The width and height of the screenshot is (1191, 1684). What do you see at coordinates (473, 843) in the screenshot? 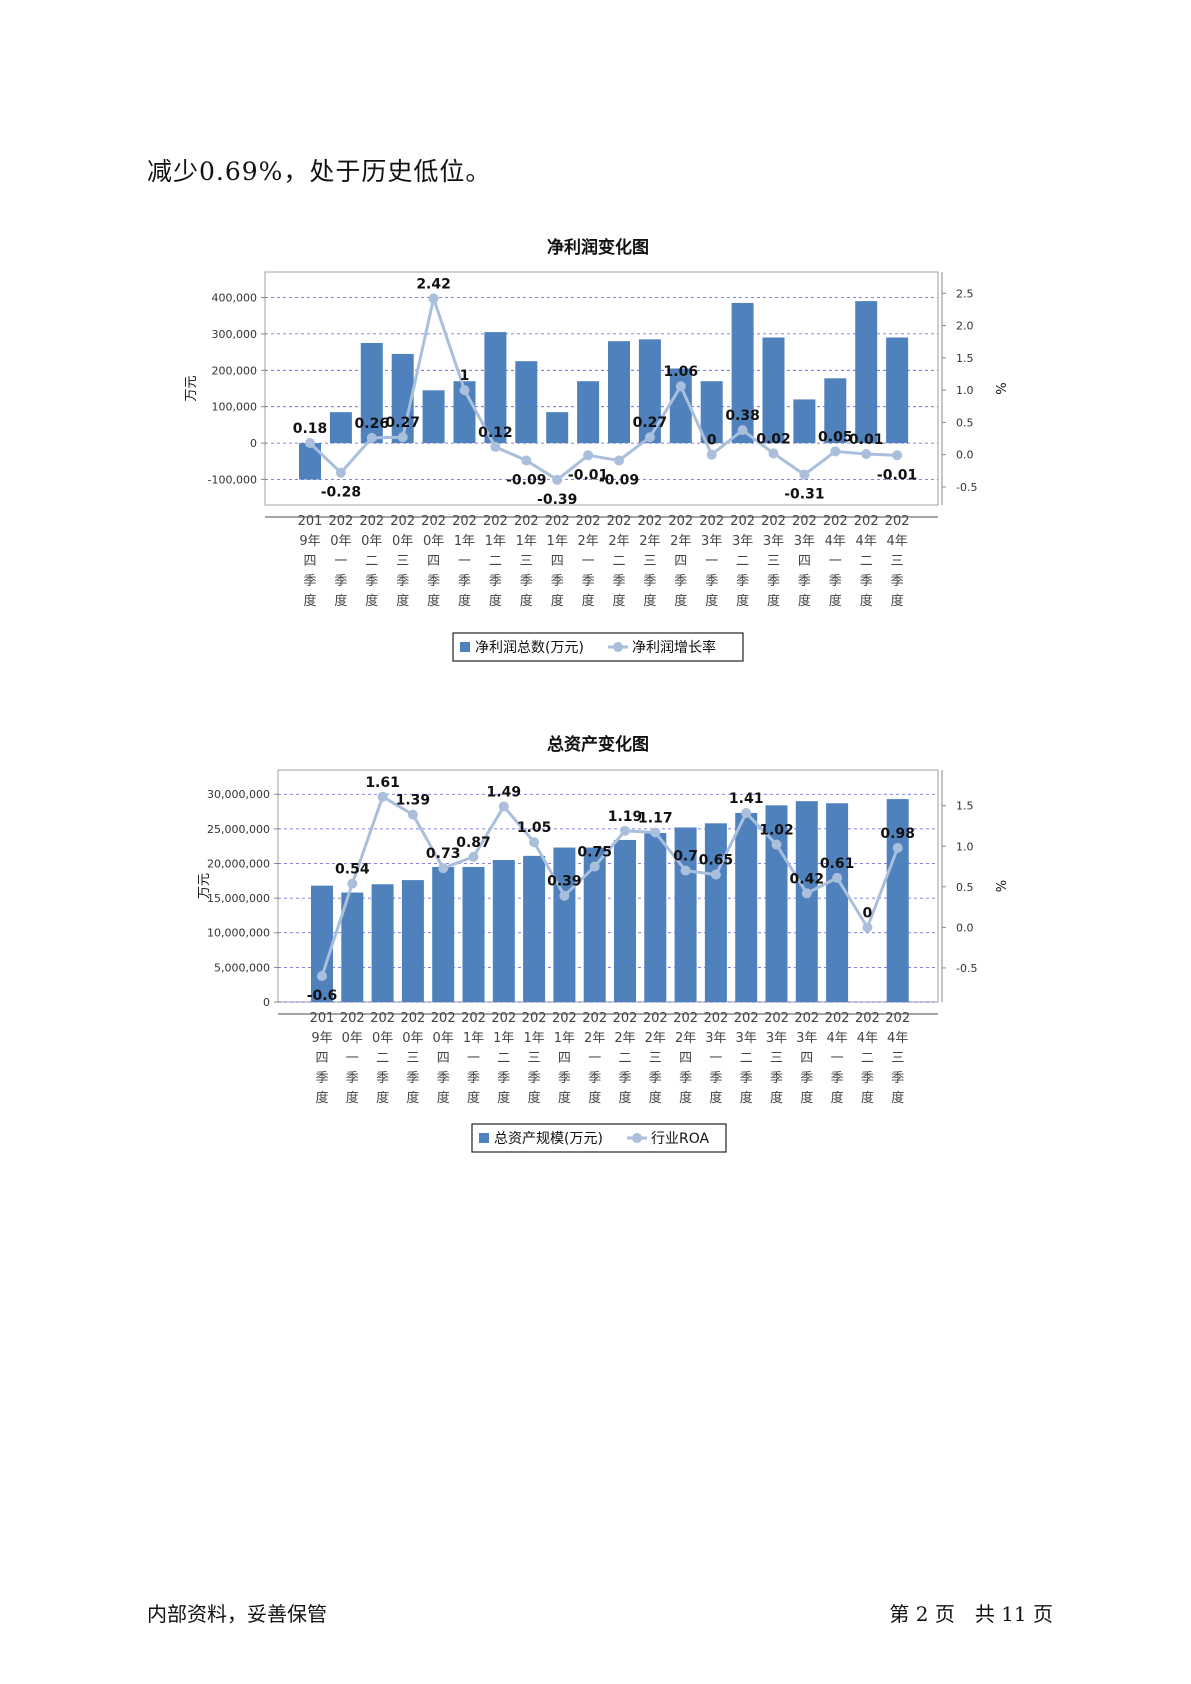
I see `data-label: 0.87` at bounding box center [473, 843].